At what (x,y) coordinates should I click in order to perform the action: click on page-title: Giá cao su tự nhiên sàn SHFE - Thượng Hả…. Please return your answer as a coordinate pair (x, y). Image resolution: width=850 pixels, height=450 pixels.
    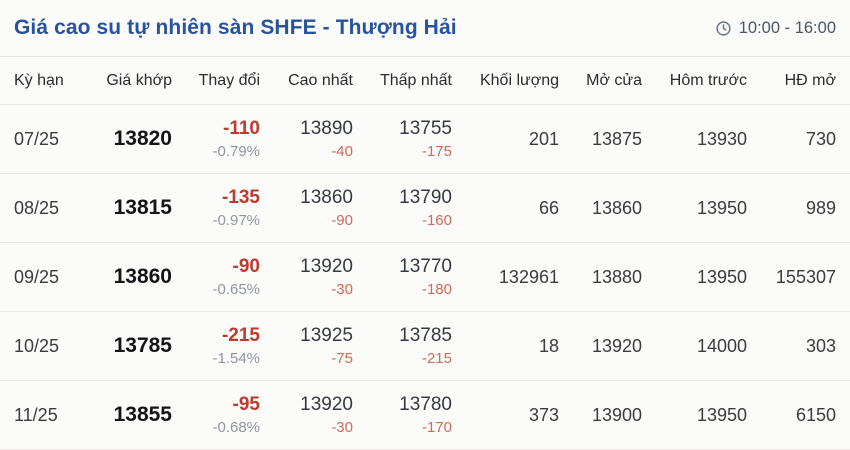
    Looking at the image, I should click on (235, 27).